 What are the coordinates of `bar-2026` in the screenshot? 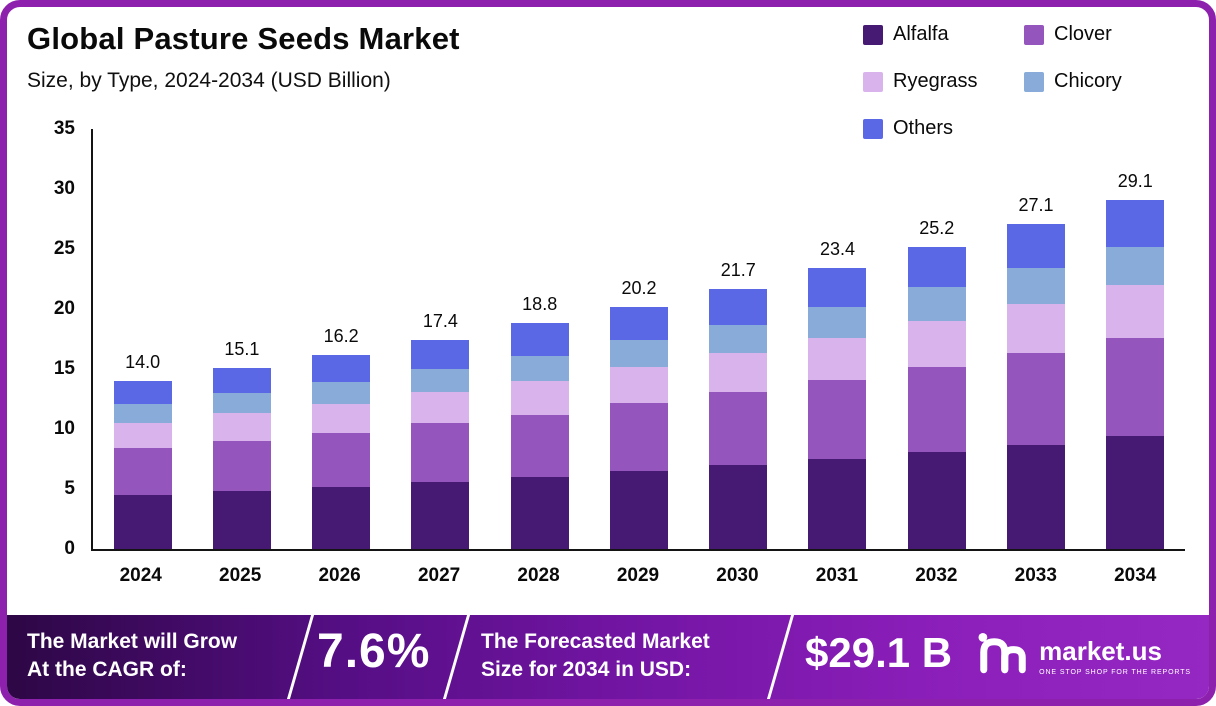 It's located at (341, 451).